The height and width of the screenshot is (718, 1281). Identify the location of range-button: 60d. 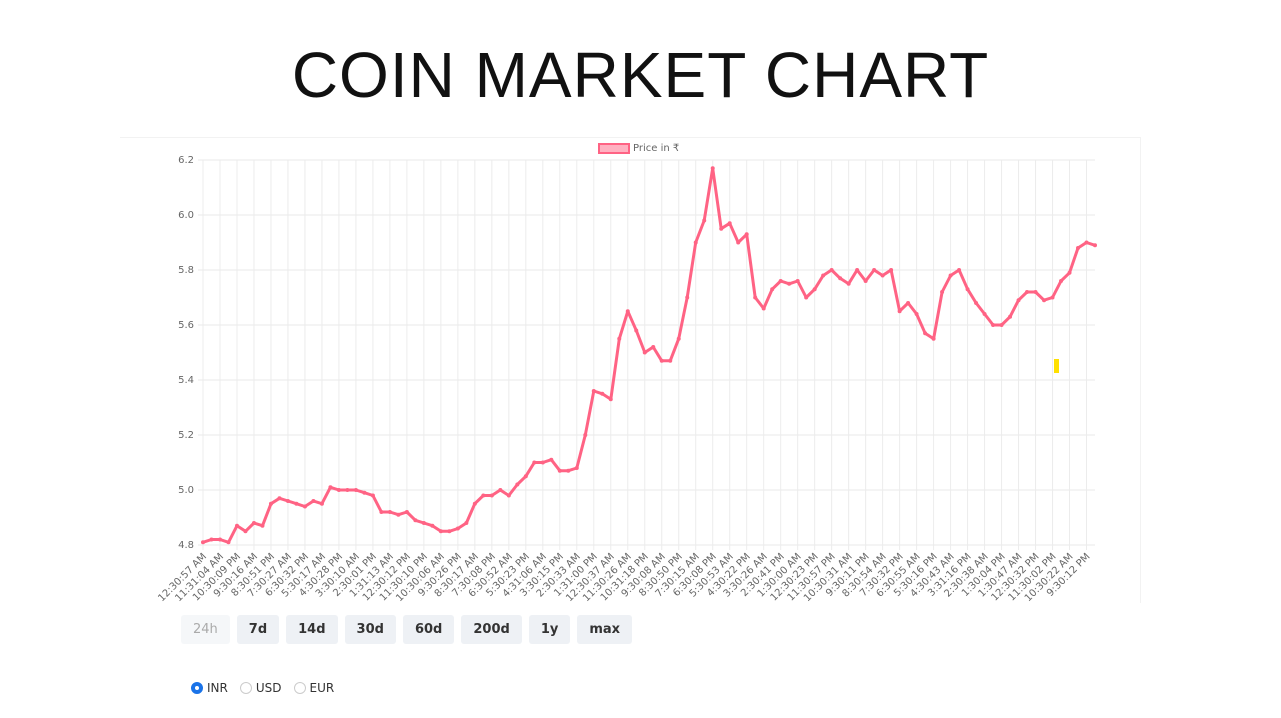
(428, 629).